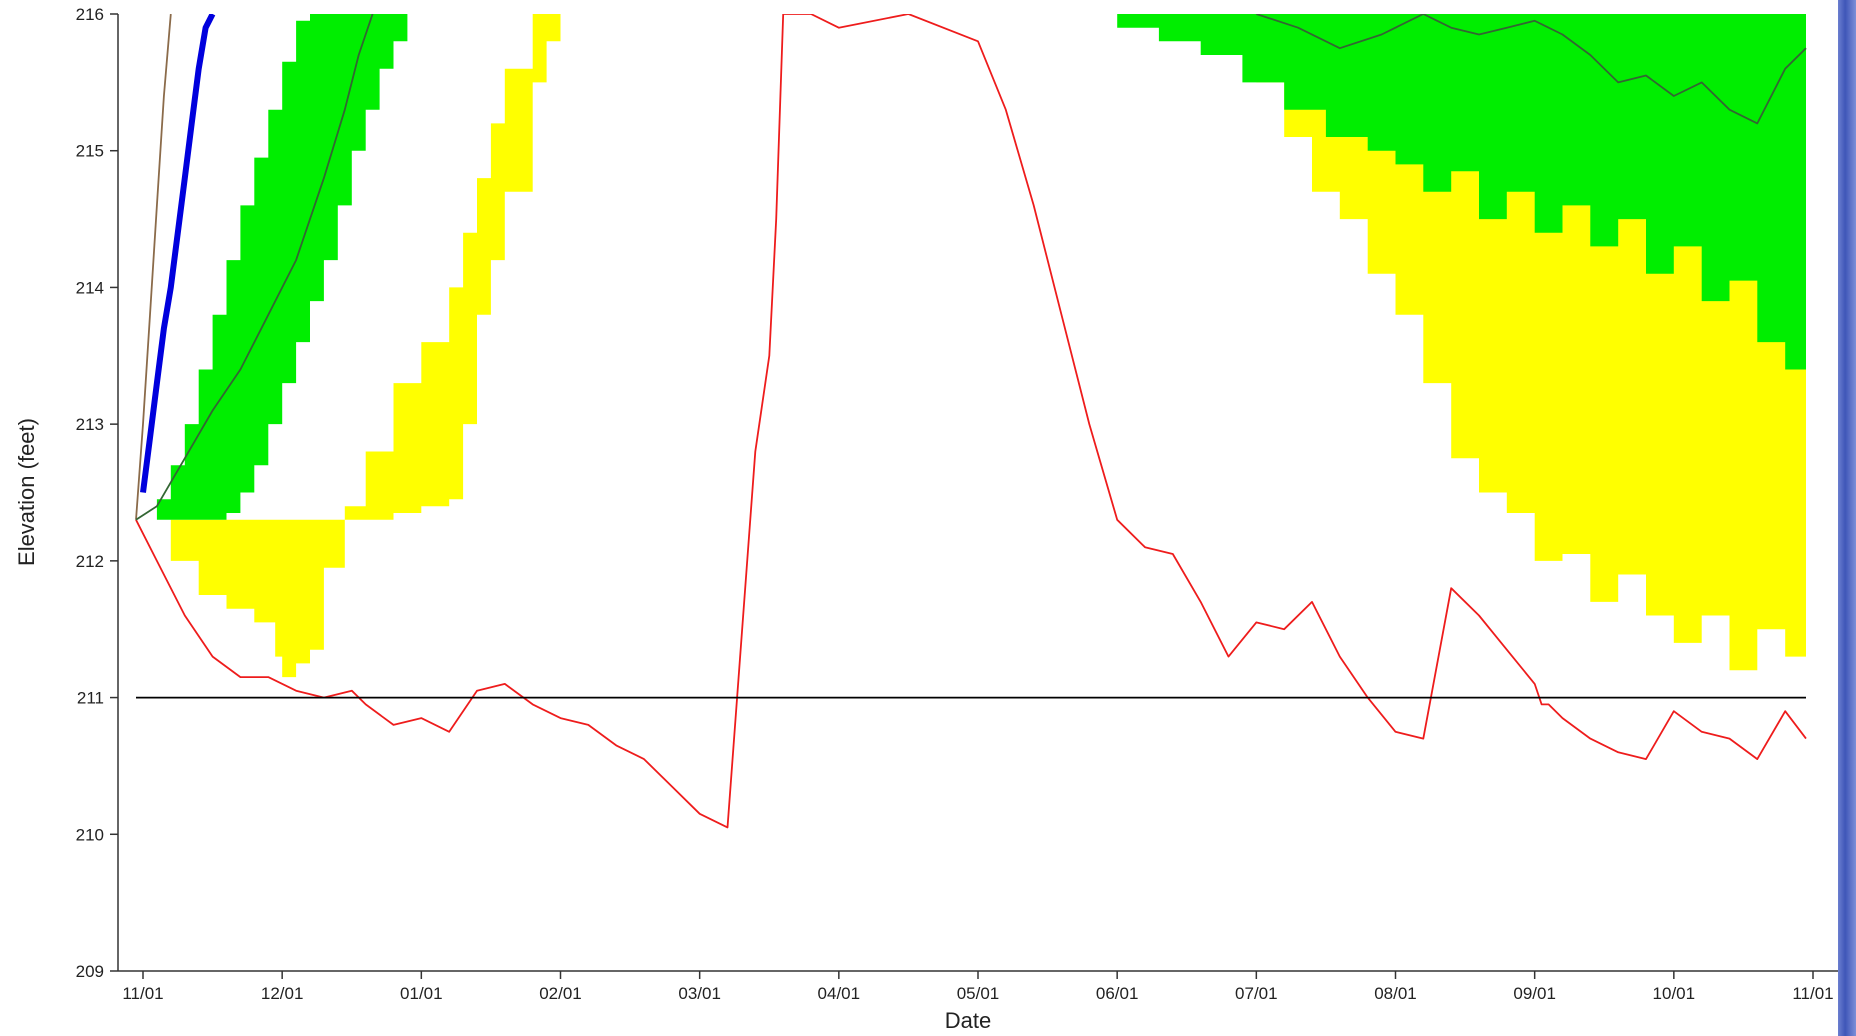  What do you see at coordinates (978, 993) in the screenshot?
I see `x-tick-label: 05/01` at bounding box center [978, 993].